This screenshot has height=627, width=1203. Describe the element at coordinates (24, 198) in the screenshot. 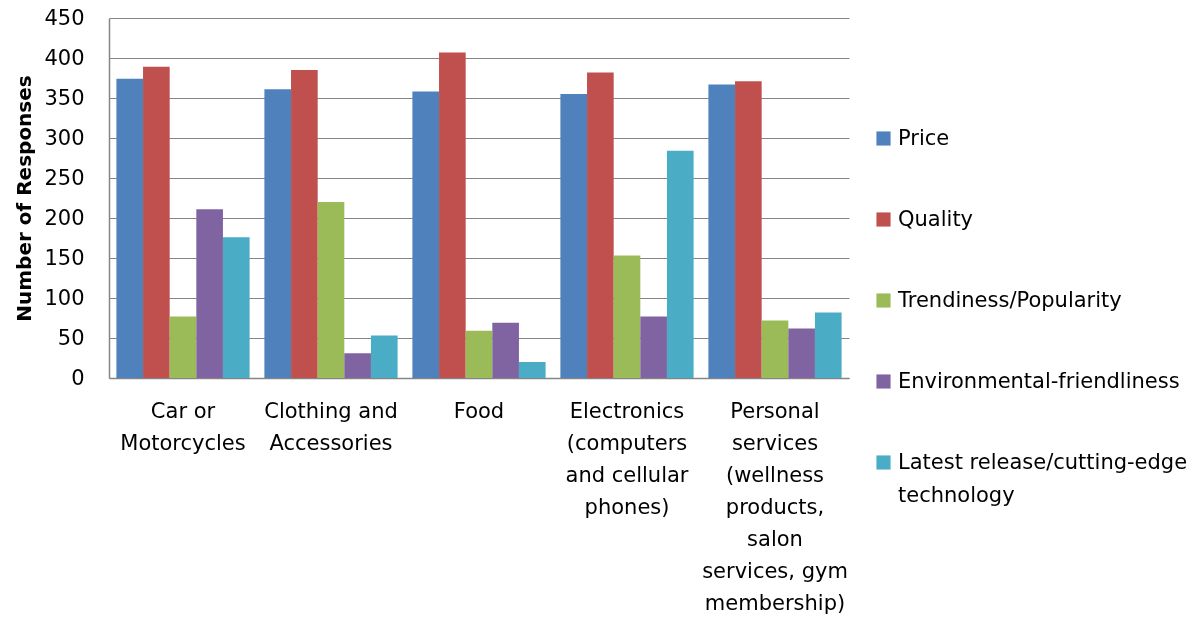

I see `y-axis-title: Number of Responses` at that location.